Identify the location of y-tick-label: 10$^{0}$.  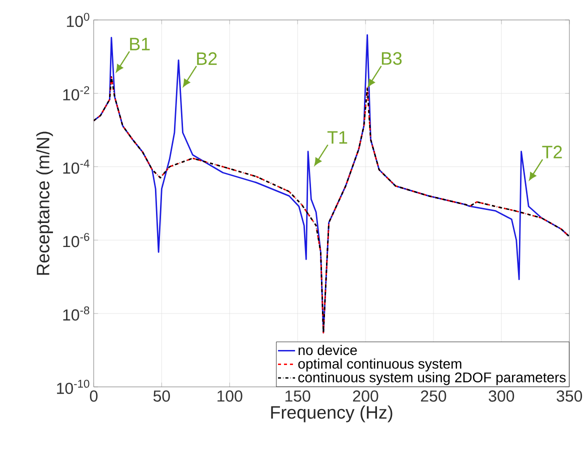
(78, 20).